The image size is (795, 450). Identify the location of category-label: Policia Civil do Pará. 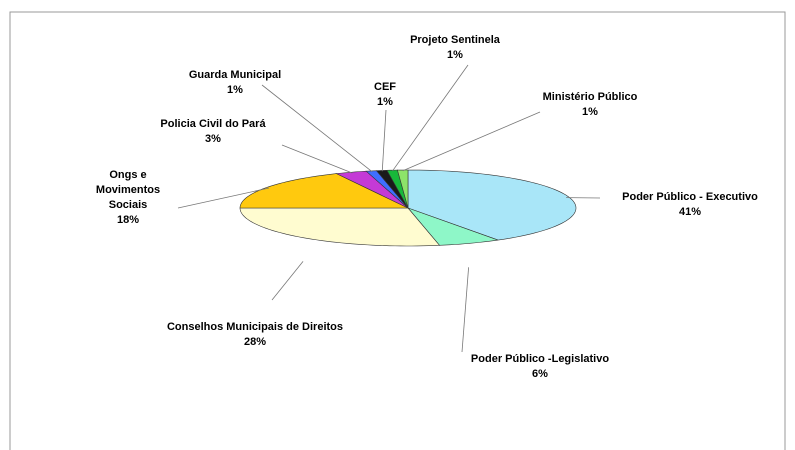
(213, 124).